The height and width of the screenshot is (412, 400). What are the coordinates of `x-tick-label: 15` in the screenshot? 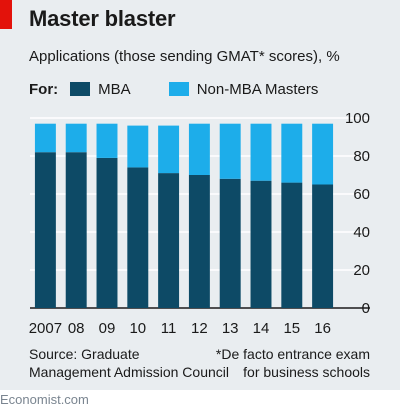 It's located at (291, 328).